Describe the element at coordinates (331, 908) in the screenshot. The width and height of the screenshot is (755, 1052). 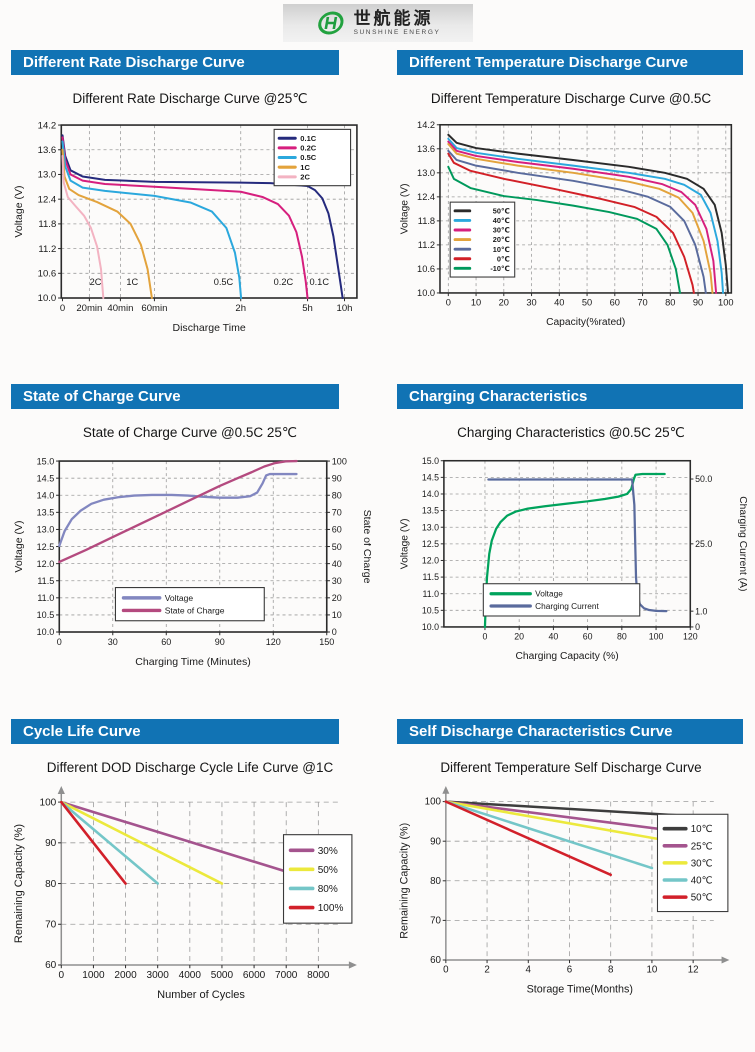
I see `svg-text: 100%` at that location.